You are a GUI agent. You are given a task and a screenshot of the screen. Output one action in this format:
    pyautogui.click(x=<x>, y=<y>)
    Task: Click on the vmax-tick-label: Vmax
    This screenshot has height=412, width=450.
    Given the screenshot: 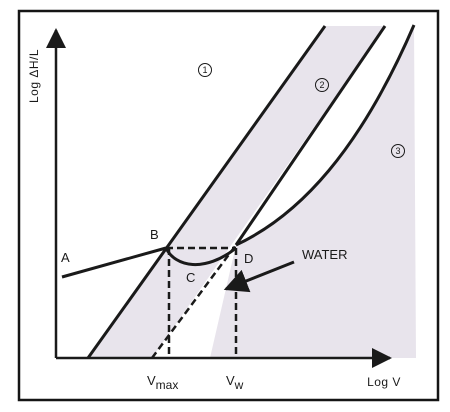 What is the action you would take?
    pyautogui.click(x=162, y=382)
    